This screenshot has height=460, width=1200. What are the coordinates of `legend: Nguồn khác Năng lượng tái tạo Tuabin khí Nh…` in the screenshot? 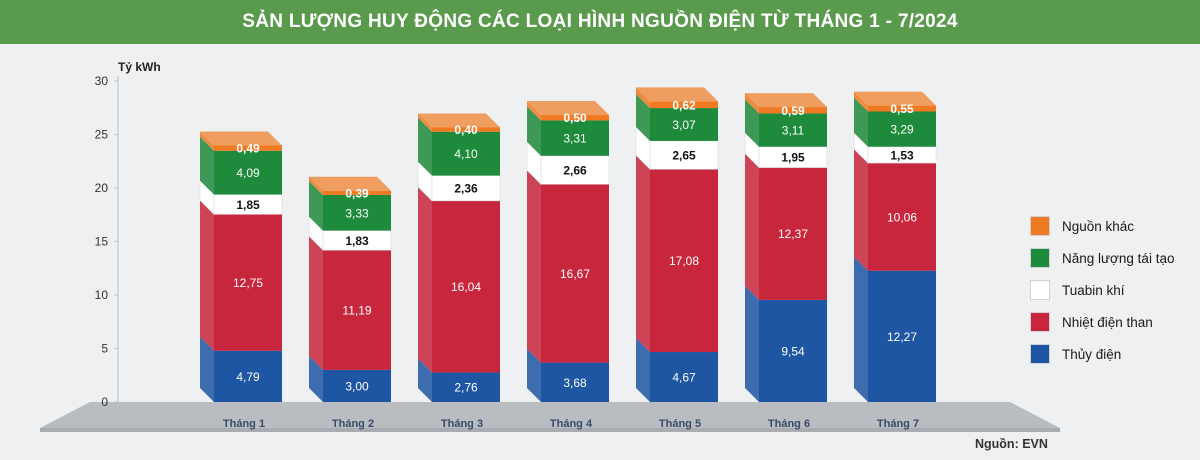 It's located at (1102, 290).